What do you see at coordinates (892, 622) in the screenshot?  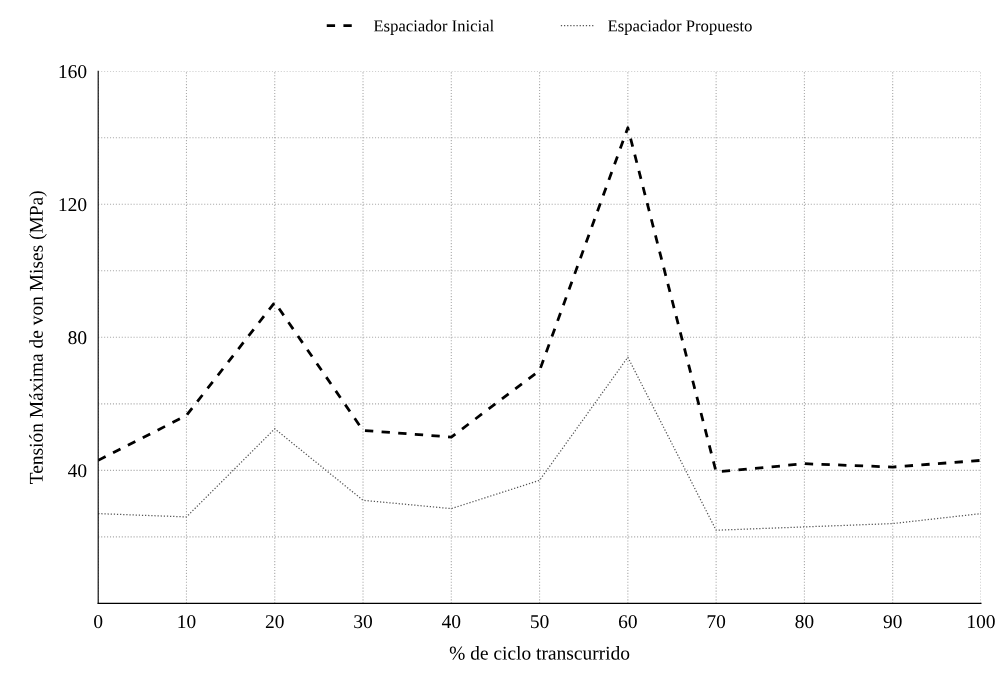 I see `x-tick-label: 90` at bounding box center [892, 622].